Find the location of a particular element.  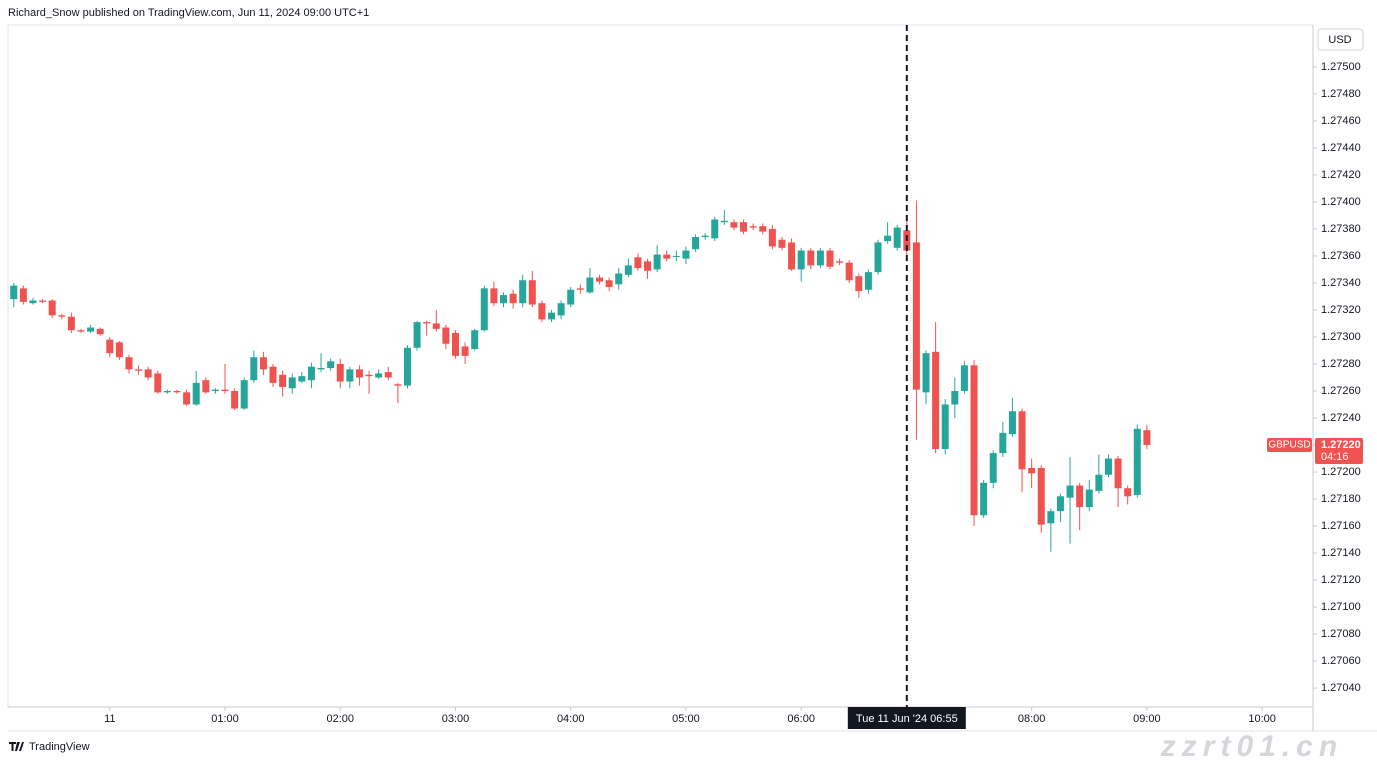

y-tick-label: 1.27460 is located at coordinates (1341, 121).